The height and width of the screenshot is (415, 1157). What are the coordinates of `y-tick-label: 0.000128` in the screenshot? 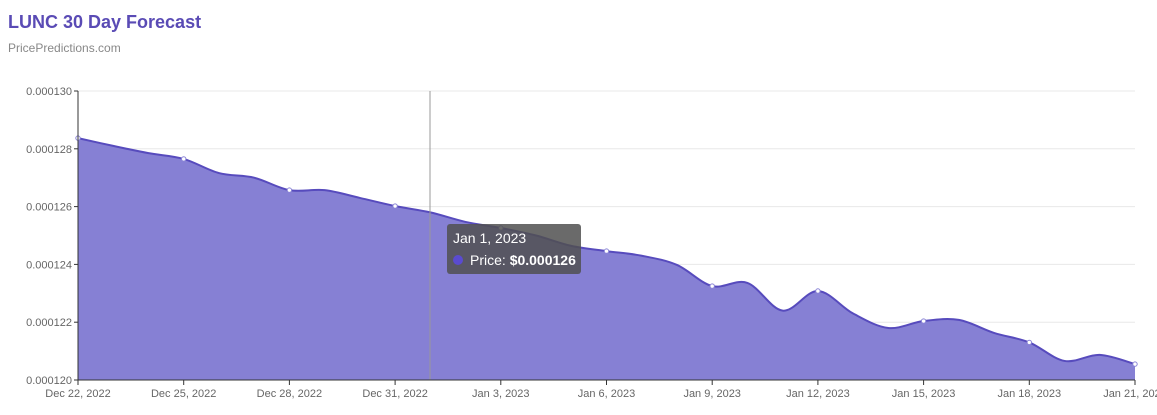 It's located at (49, 150).